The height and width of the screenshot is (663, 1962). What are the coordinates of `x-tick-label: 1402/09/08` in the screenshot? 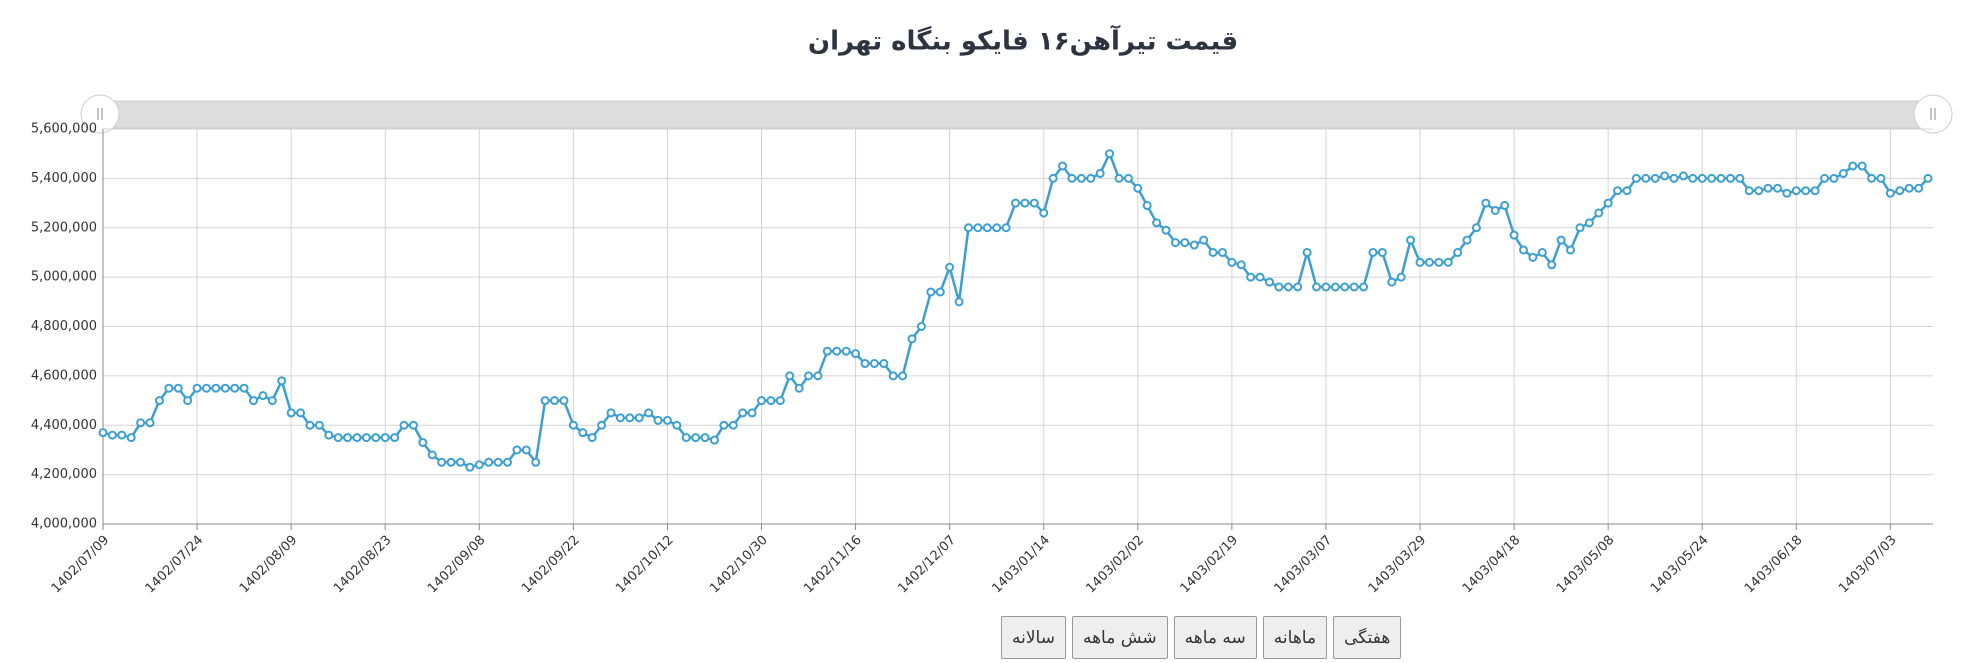 It's located at (457, 565).